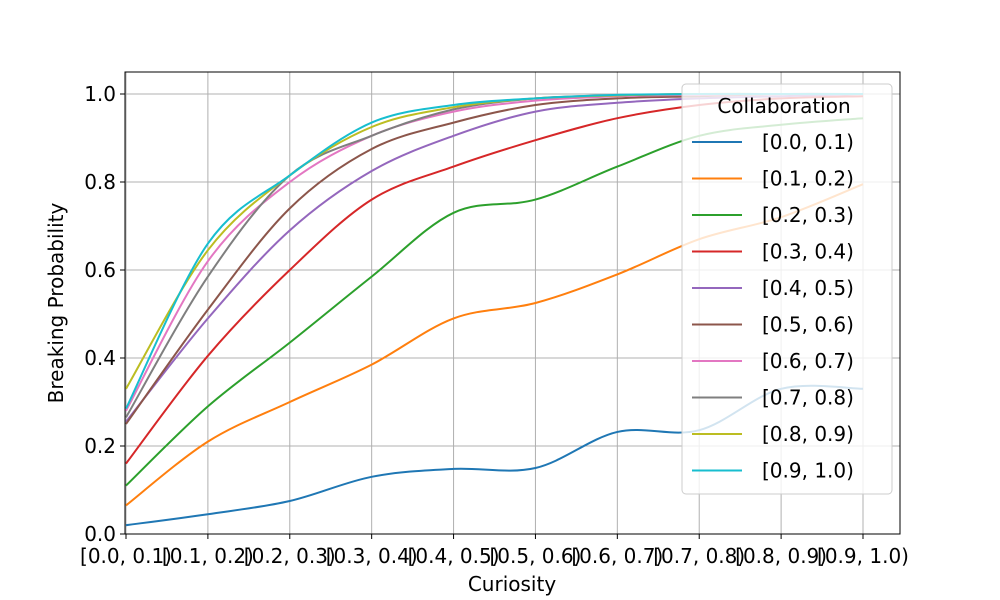 The height and width of the screenshot is (600, 1000). I want to click on legend-box, so click(787, 289).